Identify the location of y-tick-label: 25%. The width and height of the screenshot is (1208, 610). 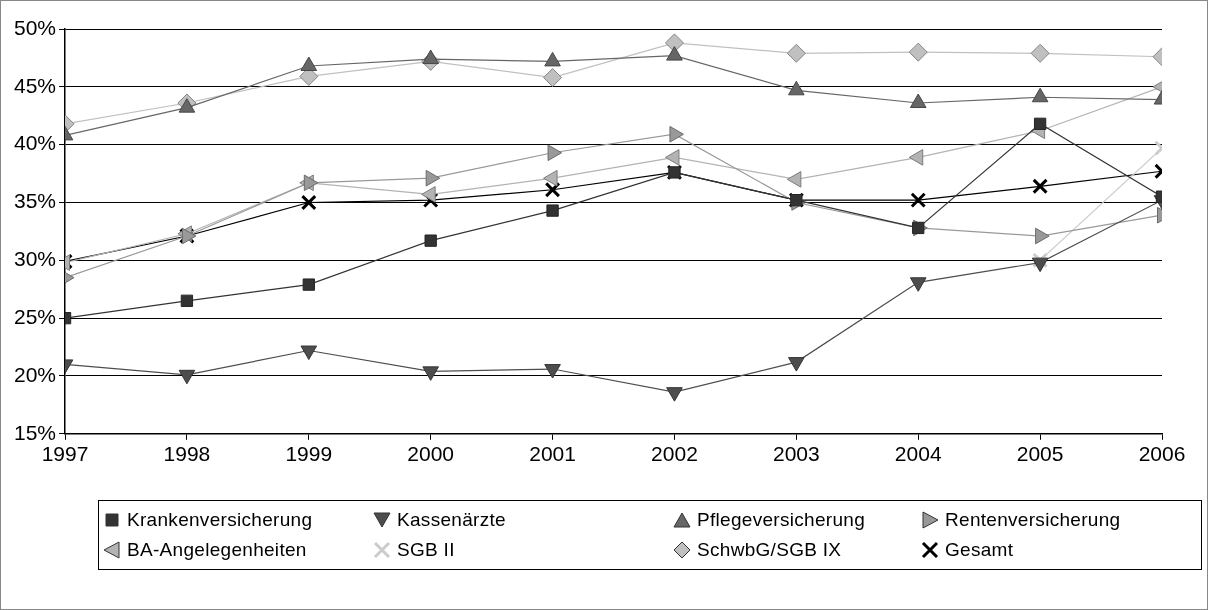
(35, 316).